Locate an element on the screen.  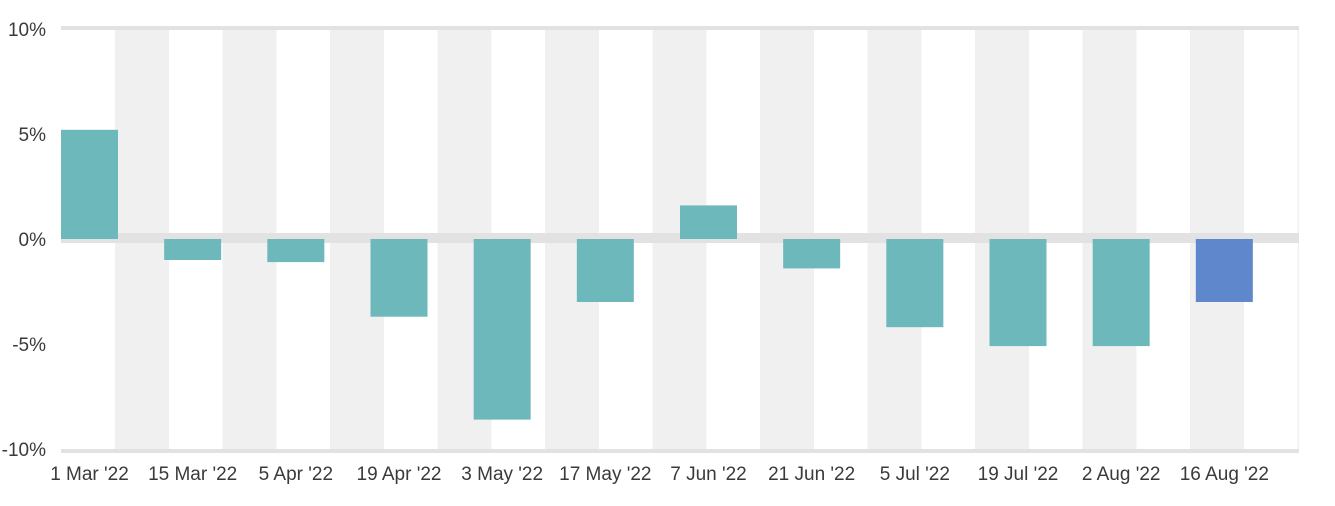
x-tick-label: 19 Jul '22 is located at coordinates (1018, 474).